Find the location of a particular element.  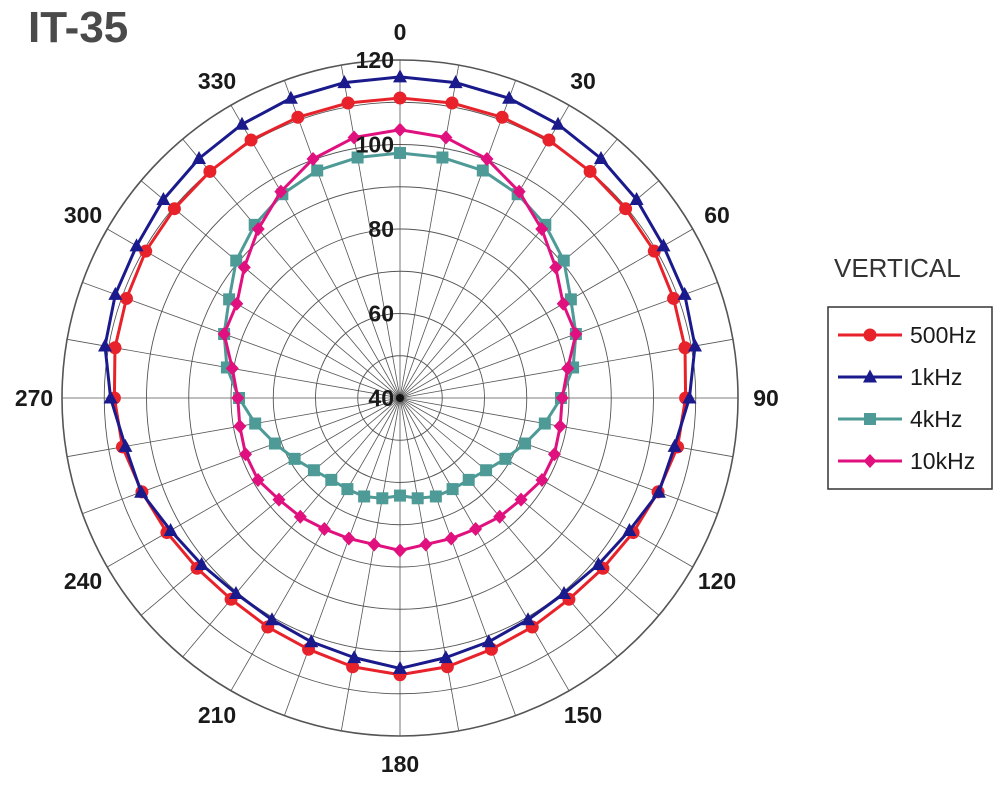

legend-title: VERTICAL is located at coordinates (897, 268).